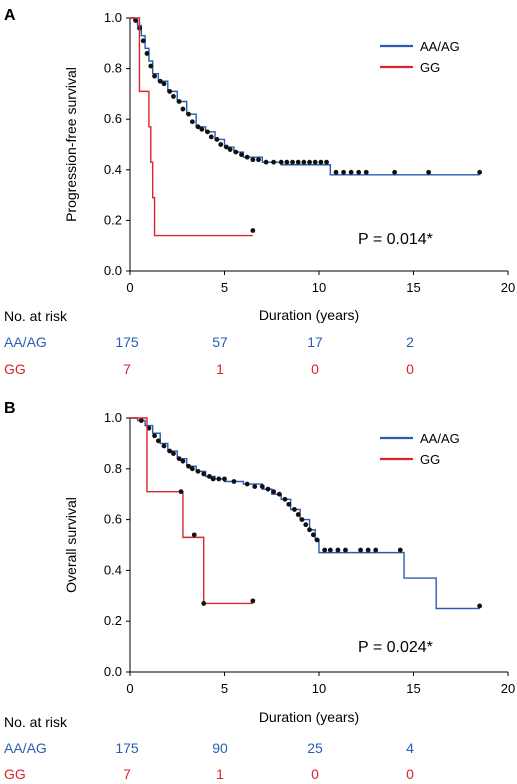 This screenshot has height=784, width=517. I want to click on p-value-annotation: P = 0.014*, so click(395, 239).